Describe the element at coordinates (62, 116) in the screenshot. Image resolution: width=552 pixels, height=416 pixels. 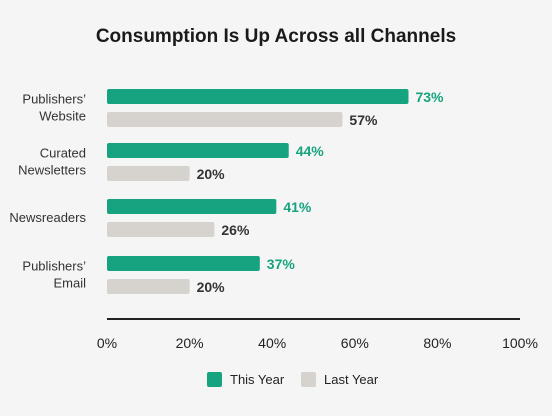
I see `category-label: Website` at that location.